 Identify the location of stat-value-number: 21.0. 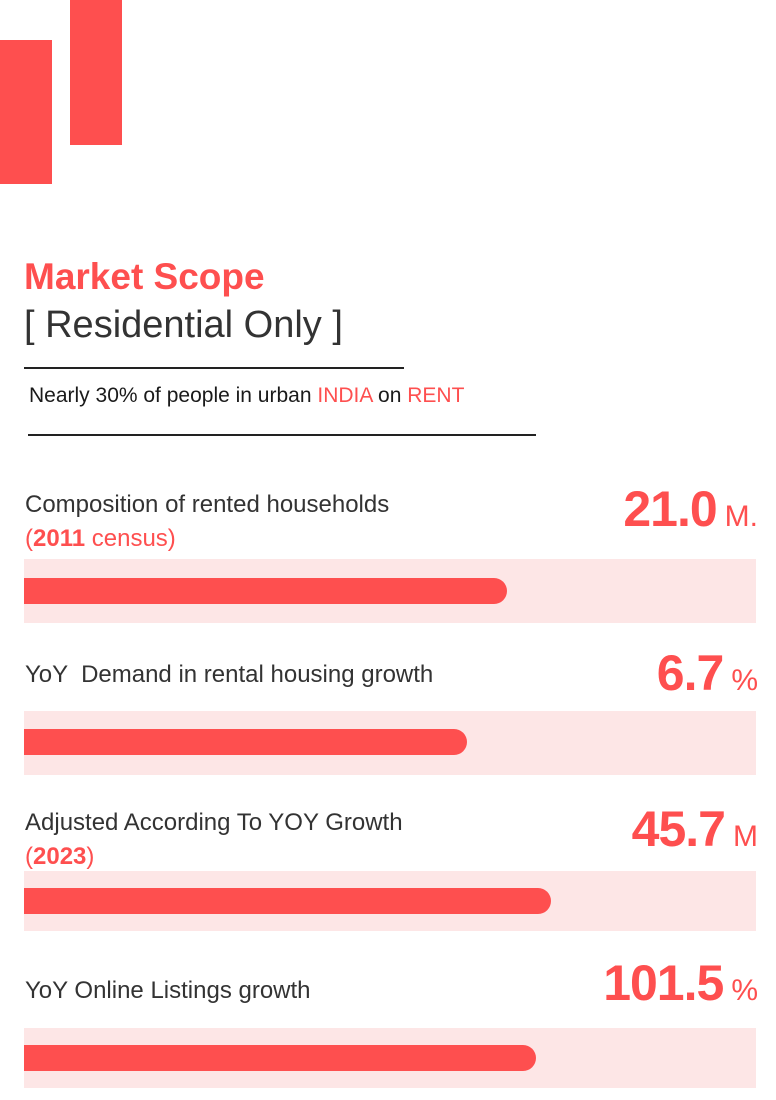
(670, 509).